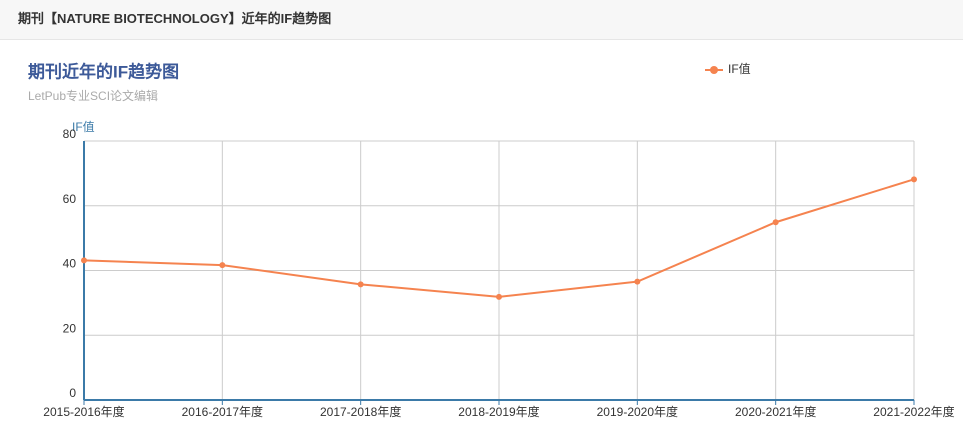 The width and height of the screenshot is (963, 438). I want to click on chart-subtitle: LetPub专业SCI论文编辑, so click(93, 95).